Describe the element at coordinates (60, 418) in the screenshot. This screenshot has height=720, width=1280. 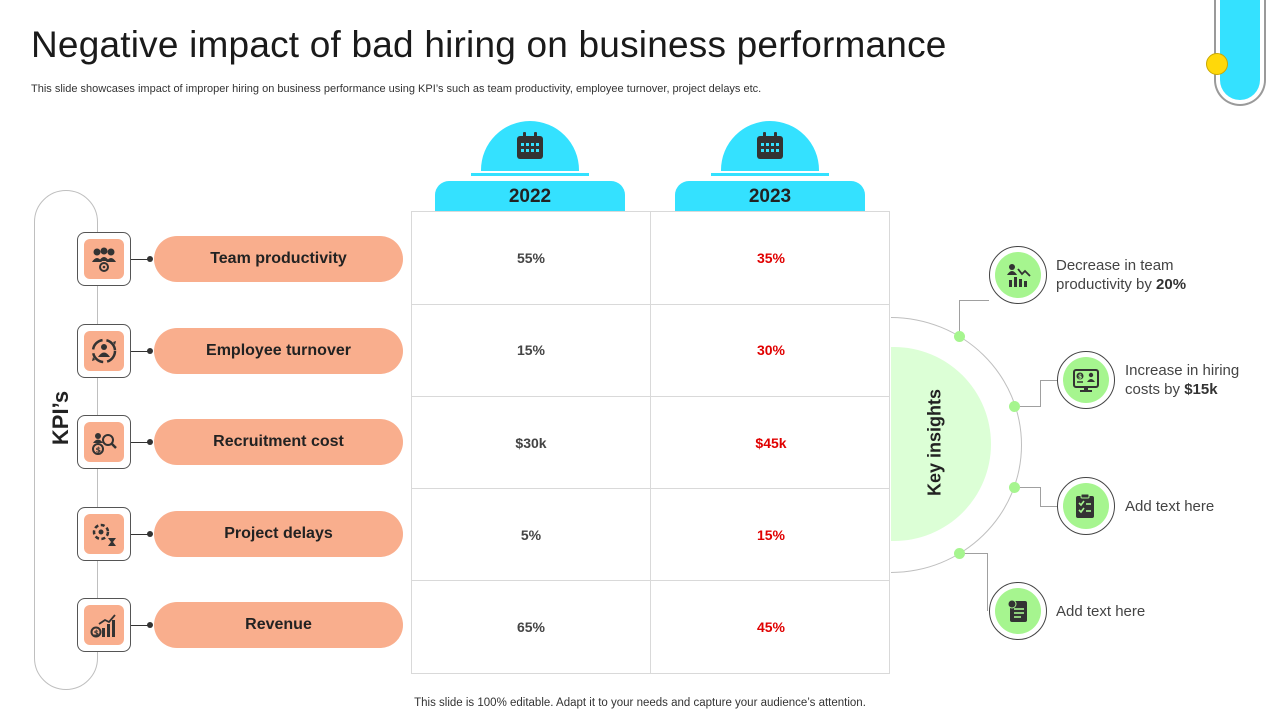
I see `kpi-section-label: KPI’s` at that location.